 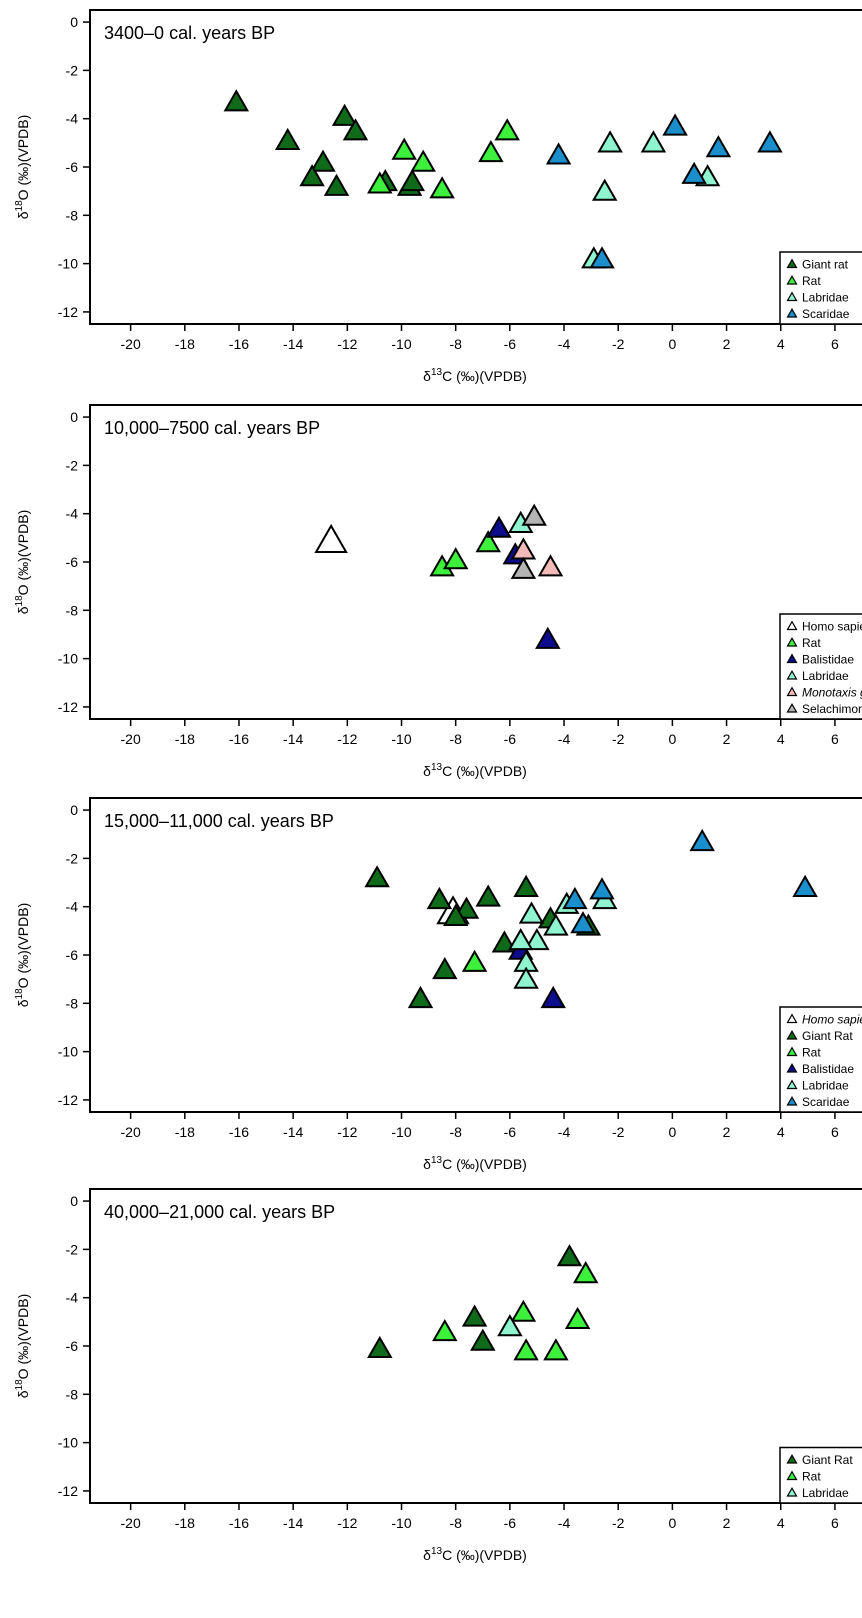 What do you see at coordinates (781, 1523) in the screenshot?
I see `x-tick-label: 4` at bounding box center [781, 1523].